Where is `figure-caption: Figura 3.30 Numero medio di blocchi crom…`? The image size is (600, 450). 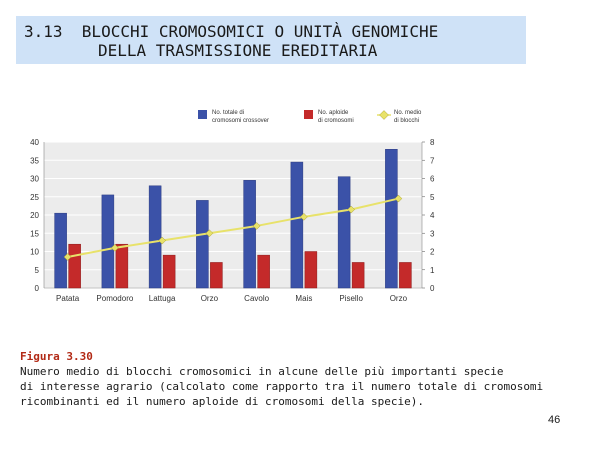 figure-caption: Figura 3.30 Numero medio di blocchi crom… is located at coordinates (282, 379).